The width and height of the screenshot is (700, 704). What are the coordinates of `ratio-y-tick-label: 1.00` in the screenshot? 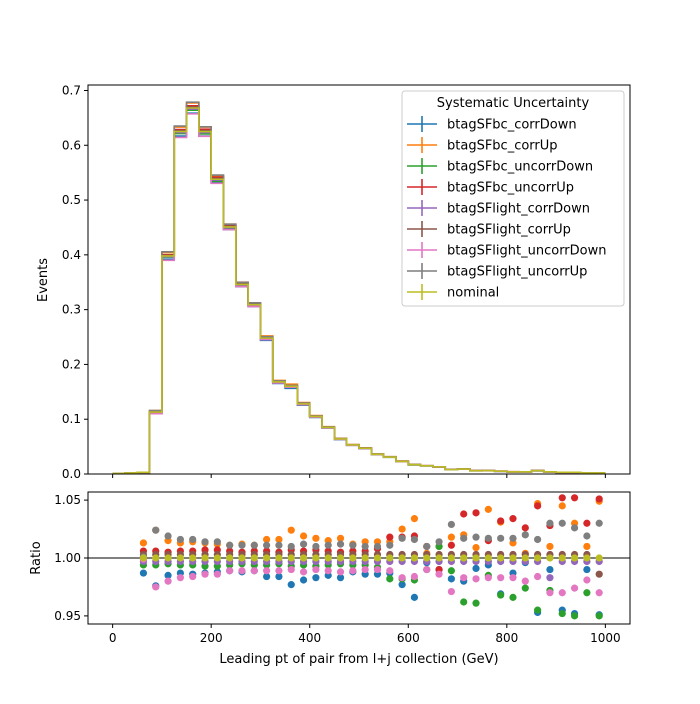 It's located at (67, 558).